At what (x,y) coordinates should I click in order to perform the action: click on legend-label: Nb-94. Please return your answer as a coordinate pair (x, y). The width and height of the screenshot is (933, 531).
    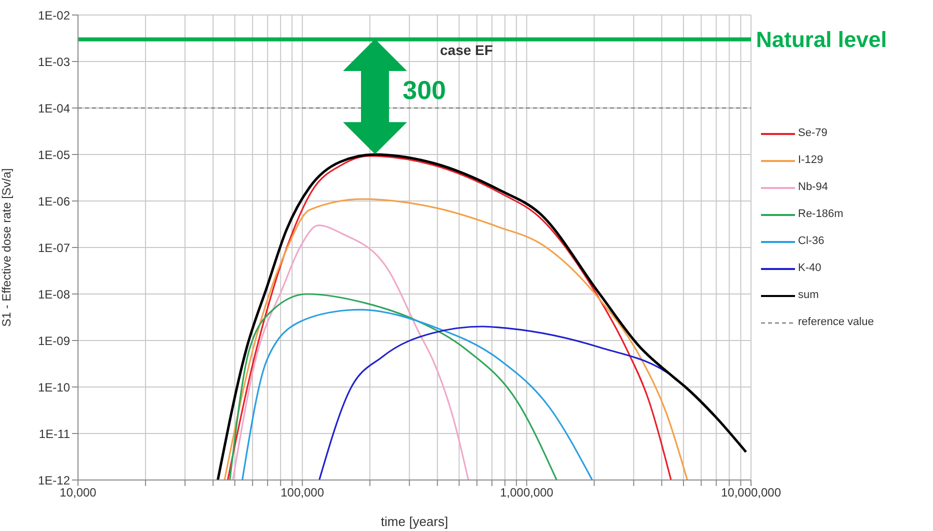
    Looking at the image, I should click on (813, 187).